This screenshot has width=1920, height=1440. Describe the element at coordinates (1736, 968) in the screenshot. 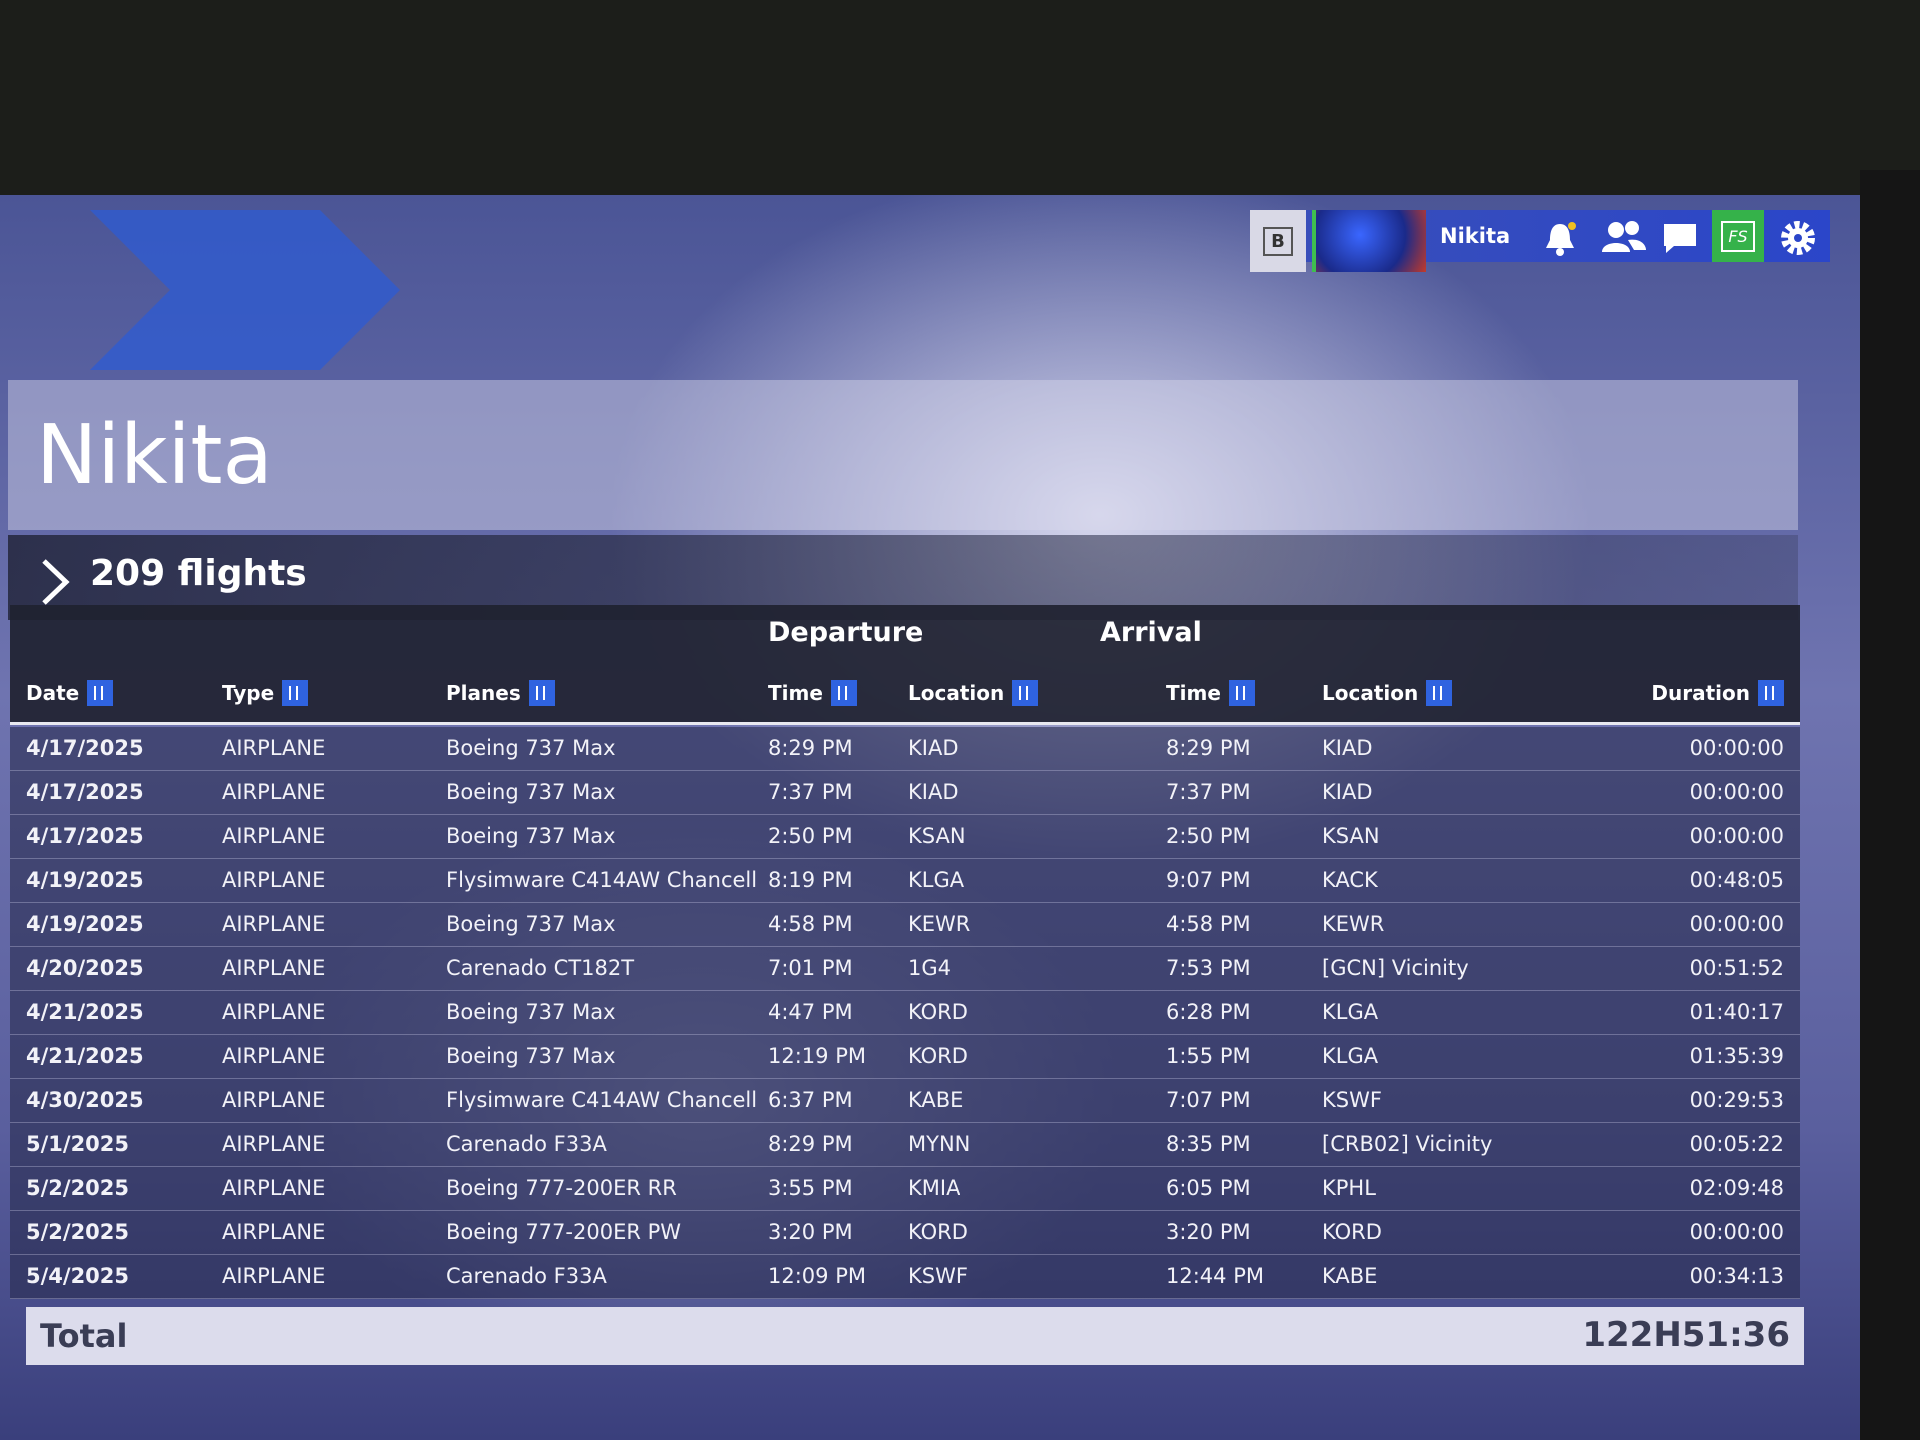

I see `duration-cell: 00:51:52` at that location.